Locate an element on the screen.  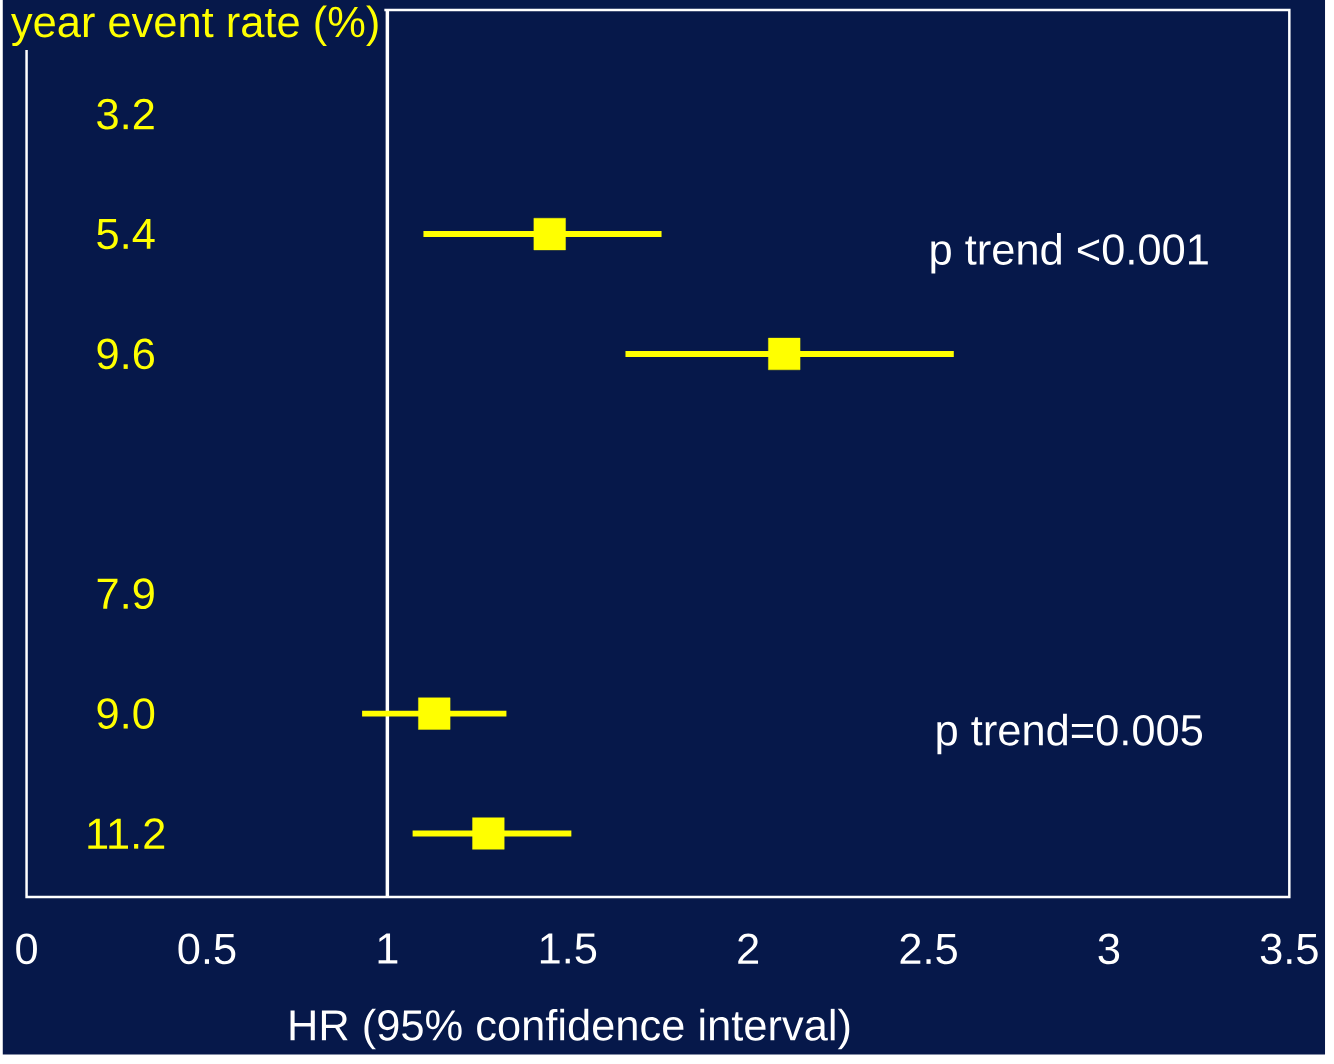
x-tick-label: 3.5 is located at coordinates (1289, 949).